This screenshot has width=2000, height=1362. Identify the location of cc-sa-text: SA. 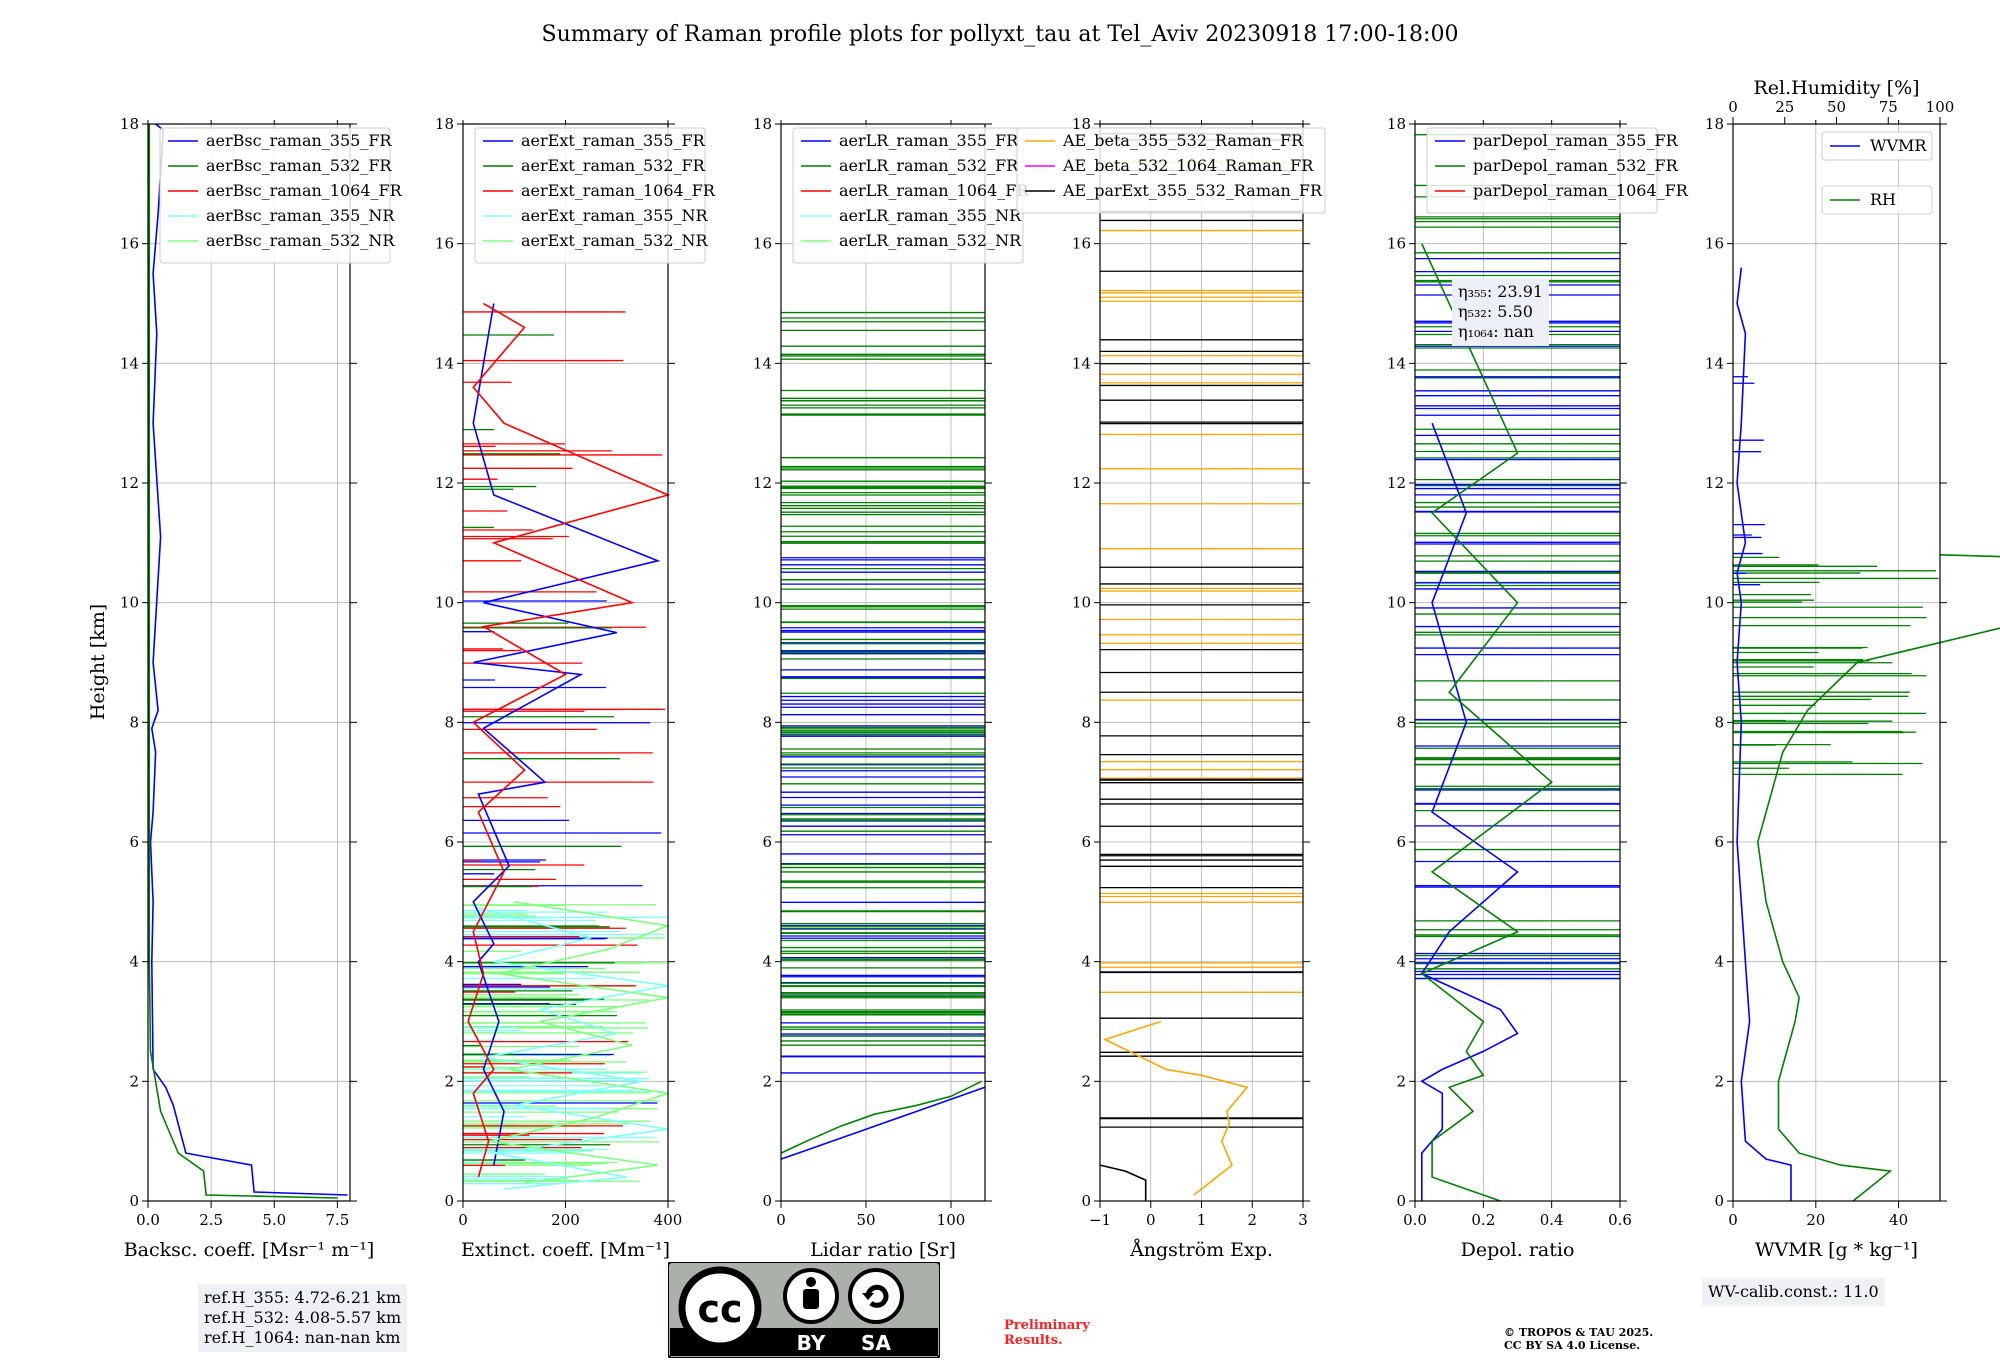
(876, 1343).